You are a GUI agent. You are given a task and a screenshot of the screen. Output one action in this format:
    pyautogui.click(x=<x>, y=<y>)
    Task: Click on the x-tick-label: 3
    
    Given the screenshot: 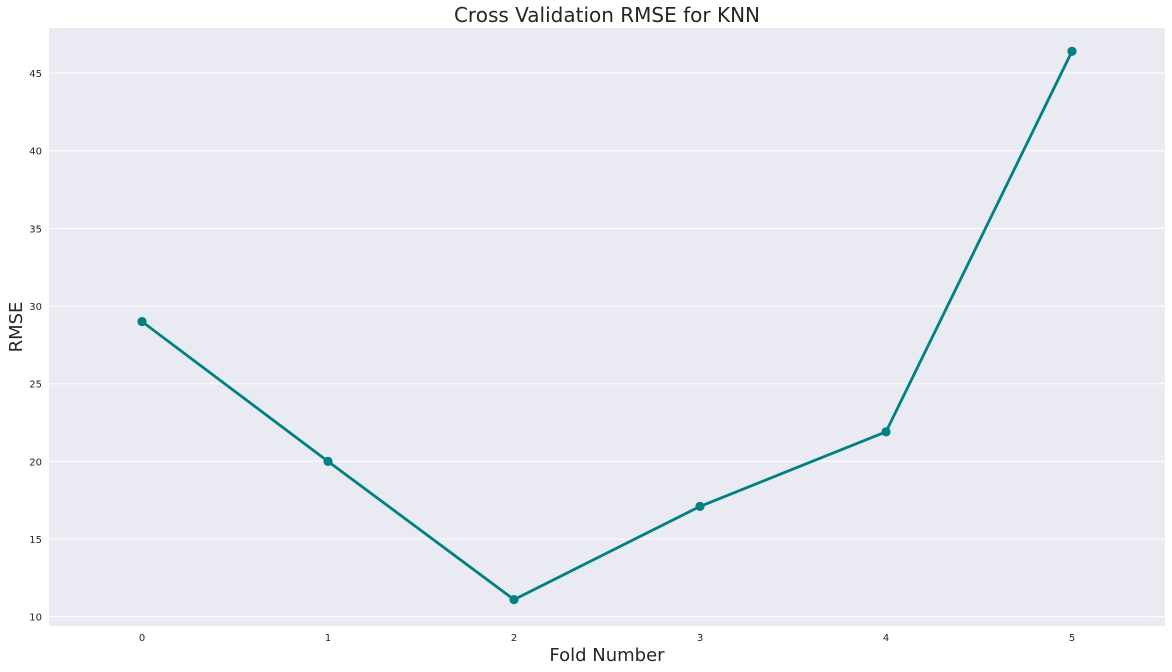 What is the action you would take?
    pyautogui.click(x=700, y=638)
    